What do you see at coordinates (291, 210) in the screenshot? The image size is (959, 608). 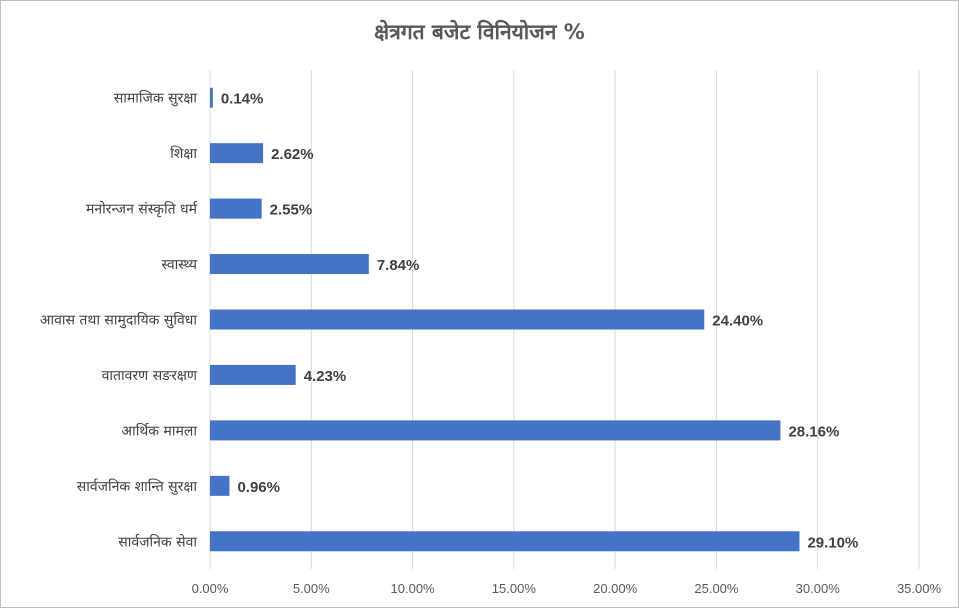 I see `data-label: 2.55%` at bounding box center [291, 210].